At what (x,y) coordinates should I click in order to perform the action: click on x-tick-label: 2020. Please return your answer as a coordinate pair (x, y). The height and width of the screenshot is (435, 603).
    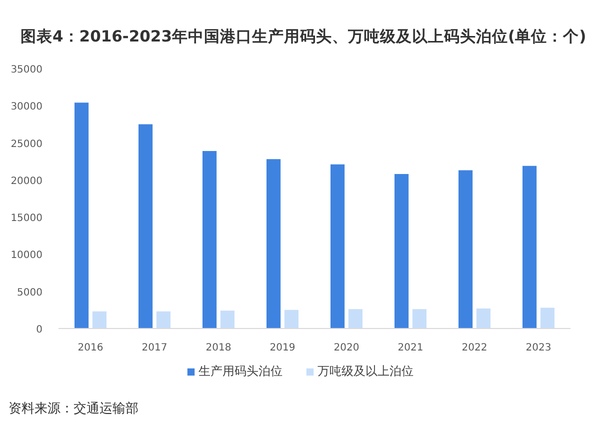
    Looking at the image, I should click on (347, 348).